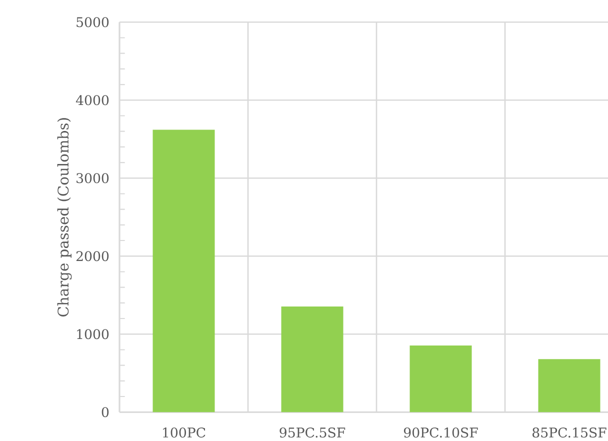 This screenshot has height=441, width=608. What do you see at coordinates (313, 432) in the screenshot?
I see `x-tick-label: 95PC.5SF` at bounding box center [313, 432].